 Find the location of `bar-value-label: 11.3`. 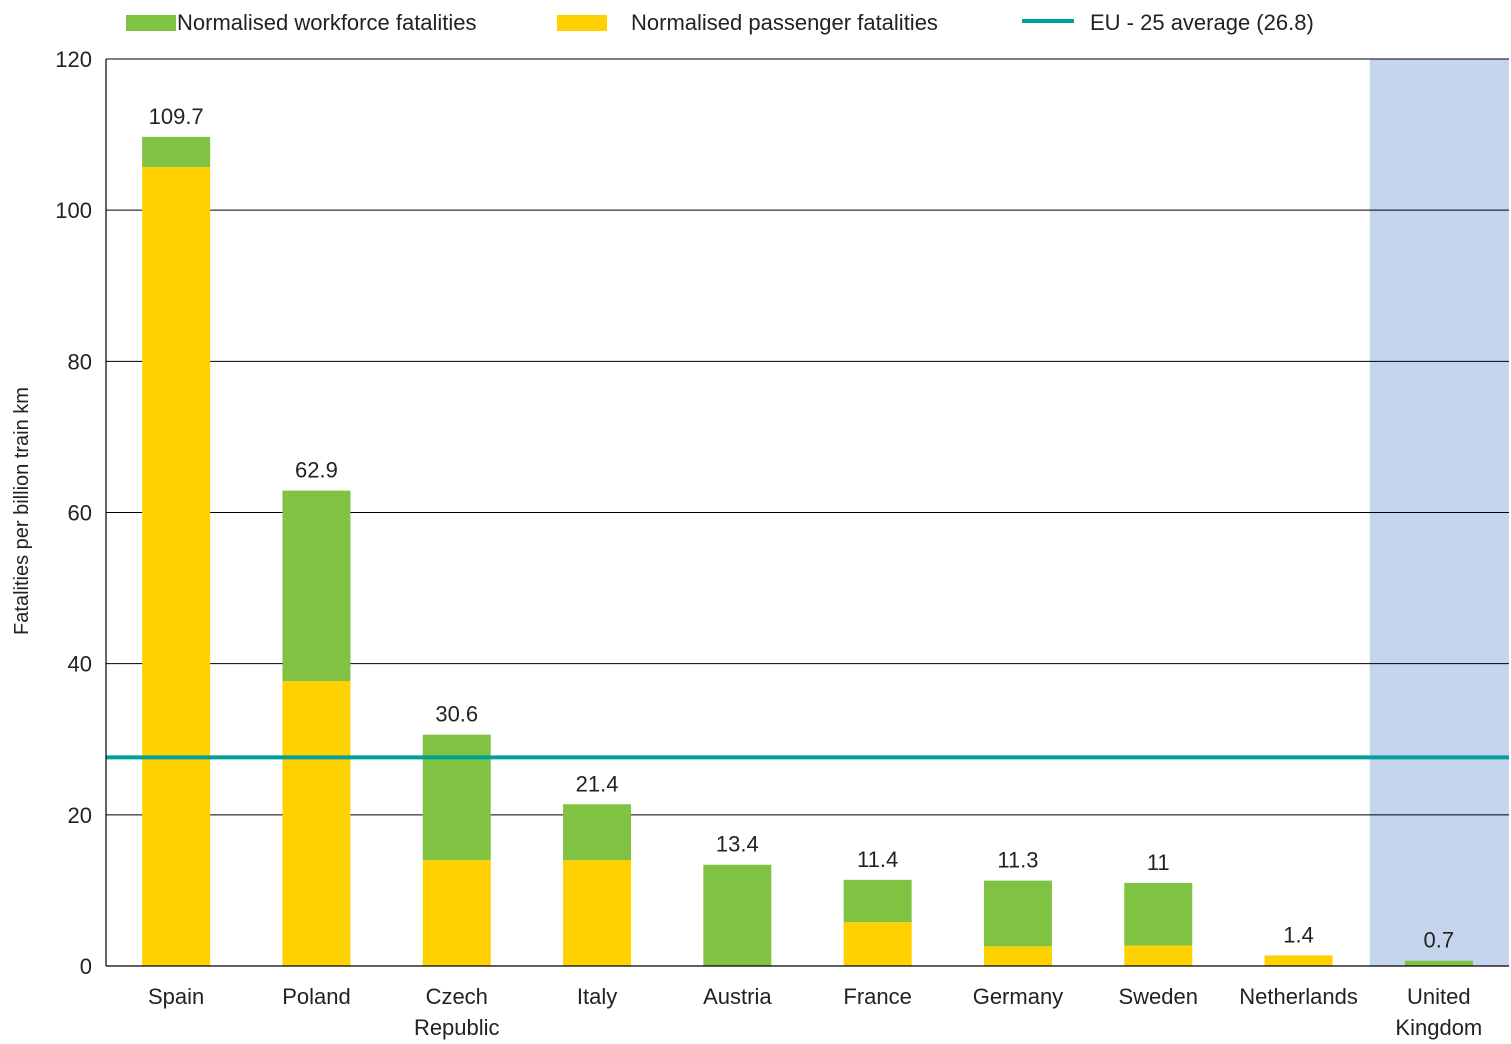

bar-value-label: 11.3 is located at coordinates (1017, 860).